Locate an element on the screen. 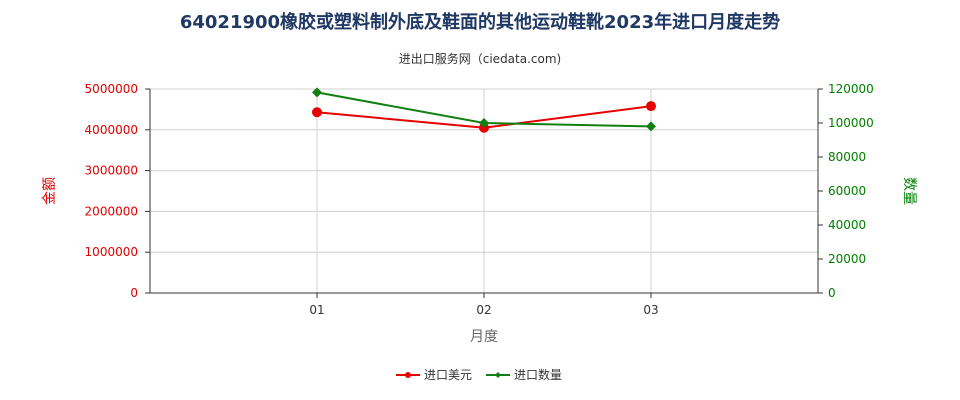 Image resolution: width=960 pixels, height=400 pixels. legend-label: 进口数量 is located at coordinates (538, 374).